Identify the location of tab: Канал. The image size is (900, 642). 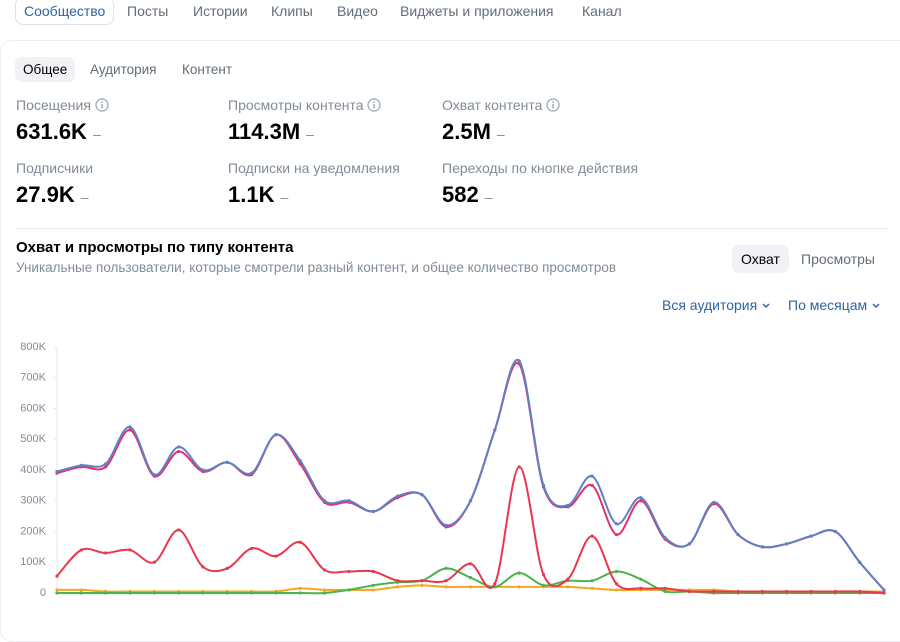
(602, 11).